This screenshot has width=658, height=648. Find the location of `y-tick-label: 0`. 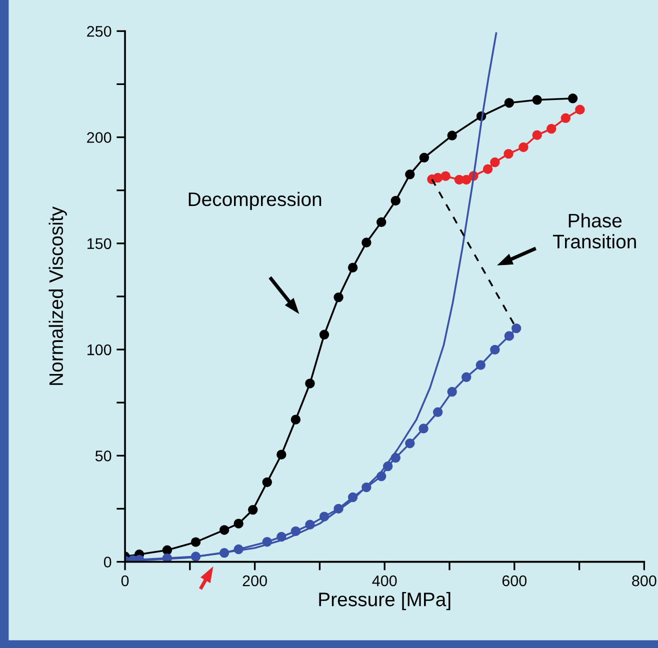

y-tick-label: 0 is located at coordinates (108, 562).